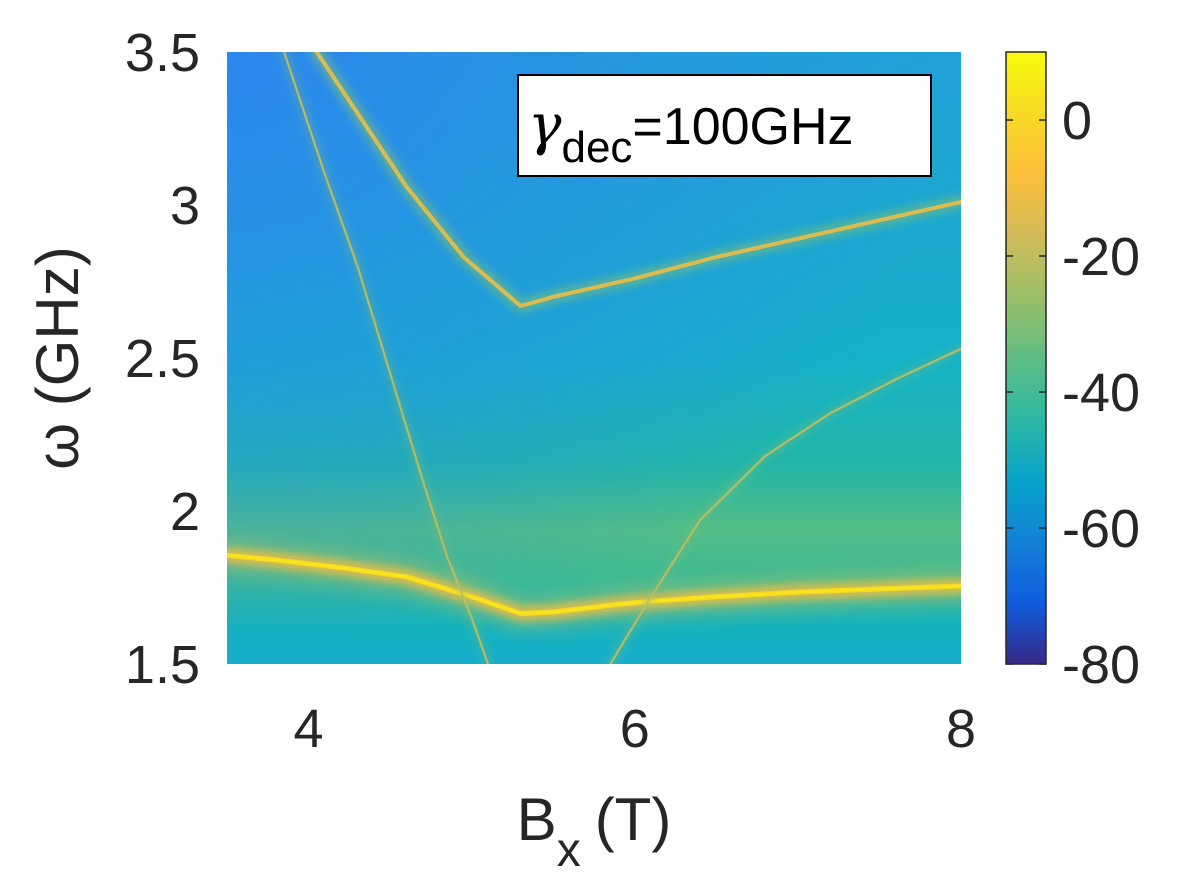 Image resolution: width=1196 pixels, height=888 pixels. I want to click on x-tick-label: 8, so click(961, 729).